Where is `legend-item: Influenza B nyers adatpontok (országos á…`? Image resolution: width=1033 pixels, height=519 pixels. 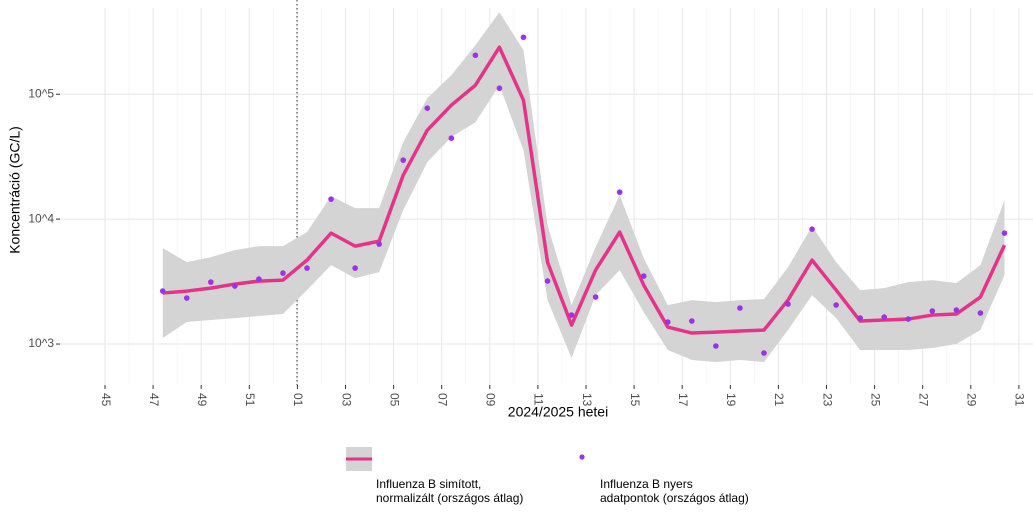
legend-item: Influenza B nyers adatpontok (országos á… is located at coordinates (661, 484).